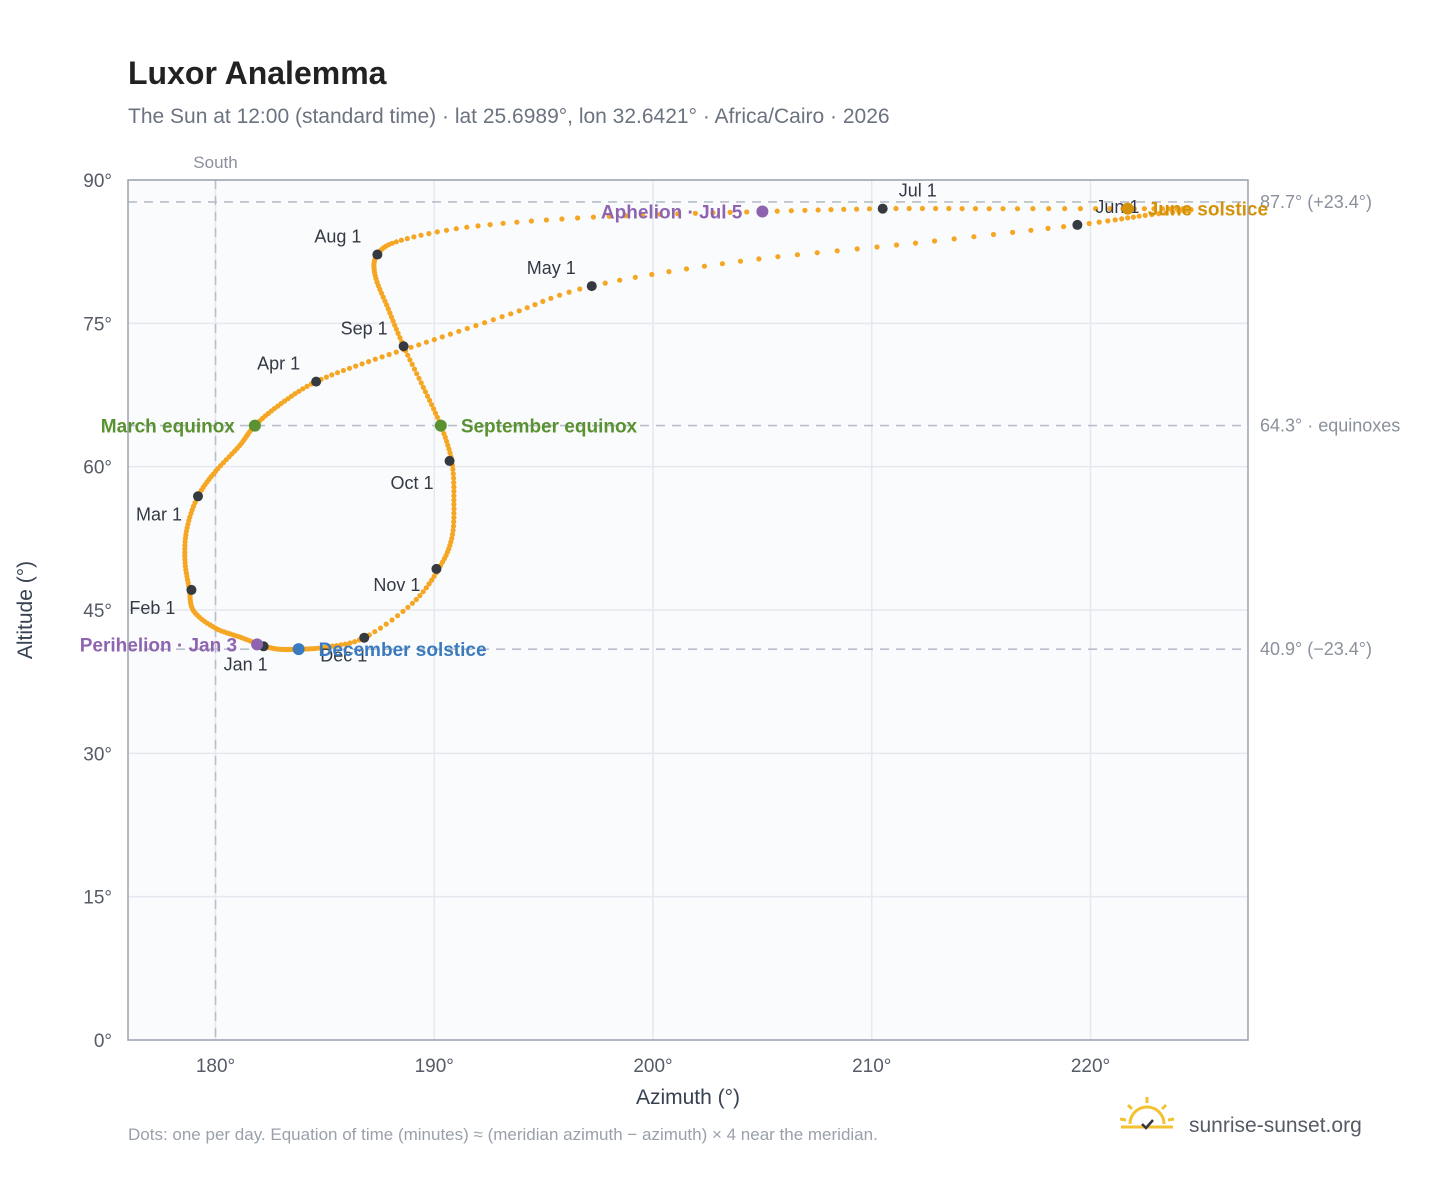 The height and width of the screenshot is (1188, 1448). I want to click on x-tick-label: 180°, so click(215, 1066).